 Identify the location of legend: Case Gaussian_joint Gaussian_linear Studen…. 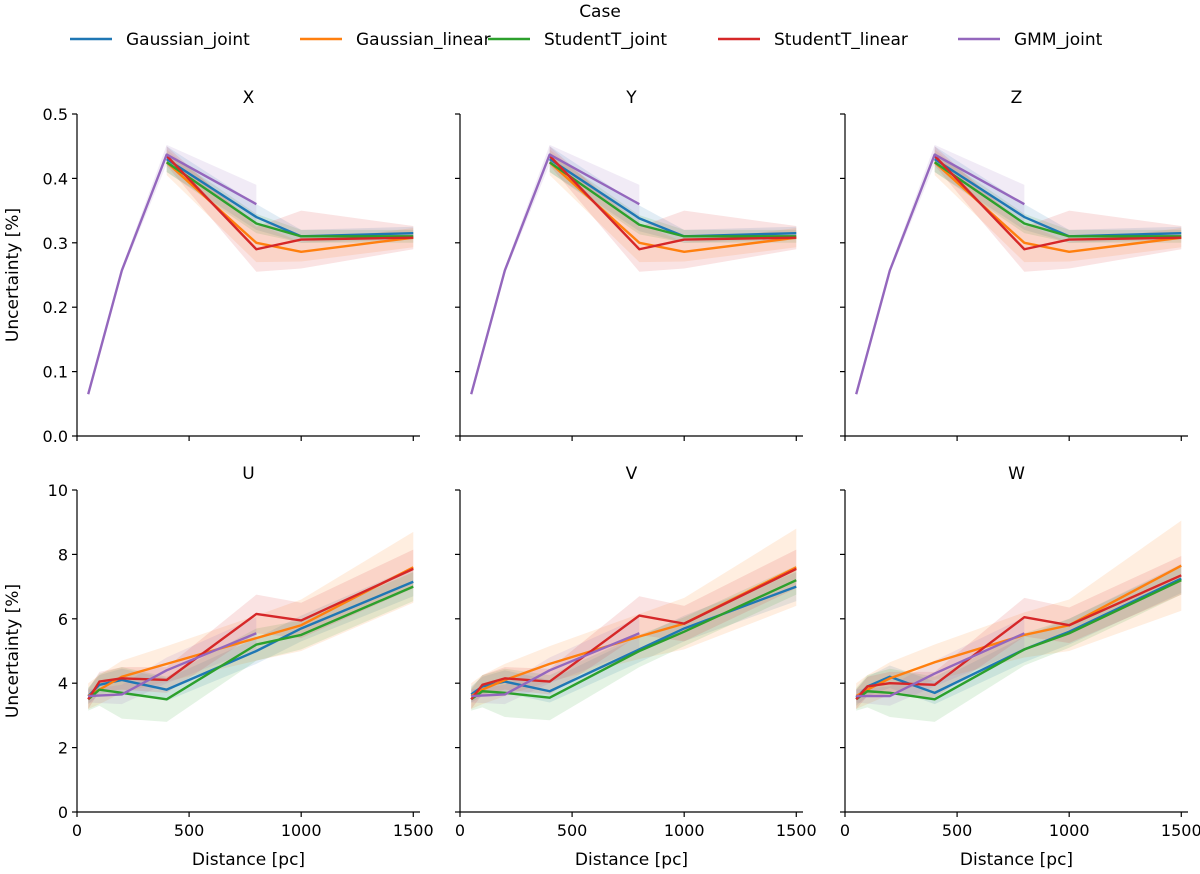
(586, 26).